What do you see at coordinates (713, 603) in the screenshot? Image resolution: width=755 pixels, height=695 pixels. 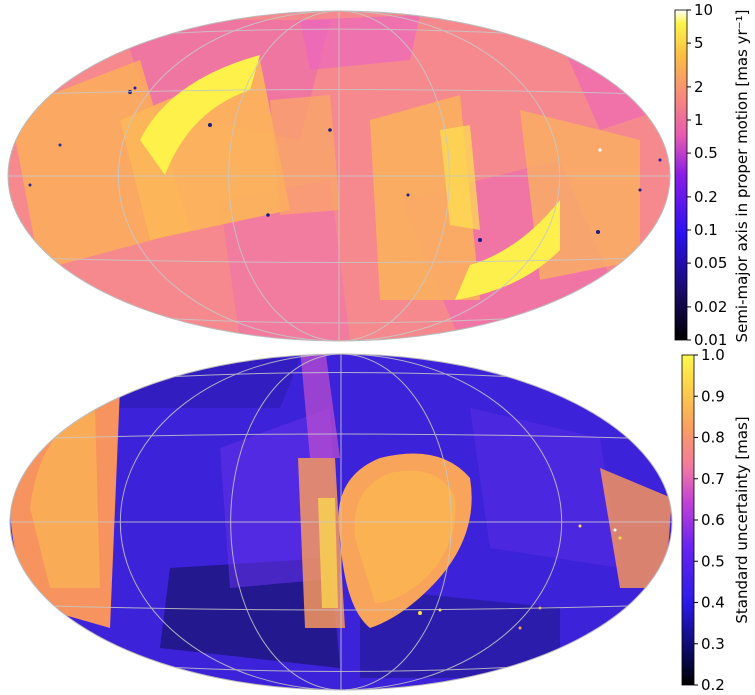 I see `colorbar-tick-label: 0.4` at bounding box center [713, 603].